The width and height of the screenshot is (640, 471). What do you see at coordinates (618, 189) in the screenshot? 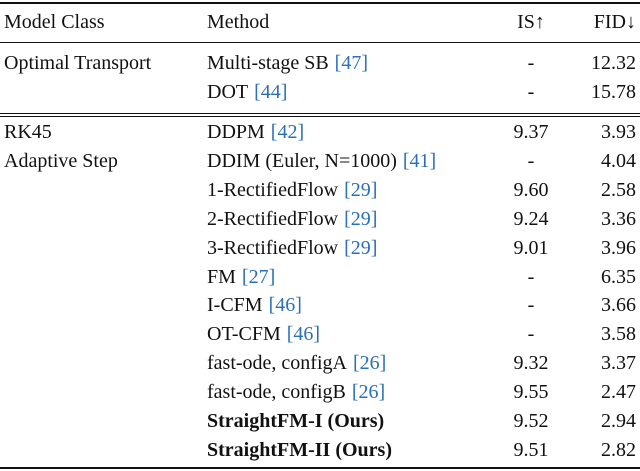
I see `fid-value: 2.58` at bounding box center [618, 189].